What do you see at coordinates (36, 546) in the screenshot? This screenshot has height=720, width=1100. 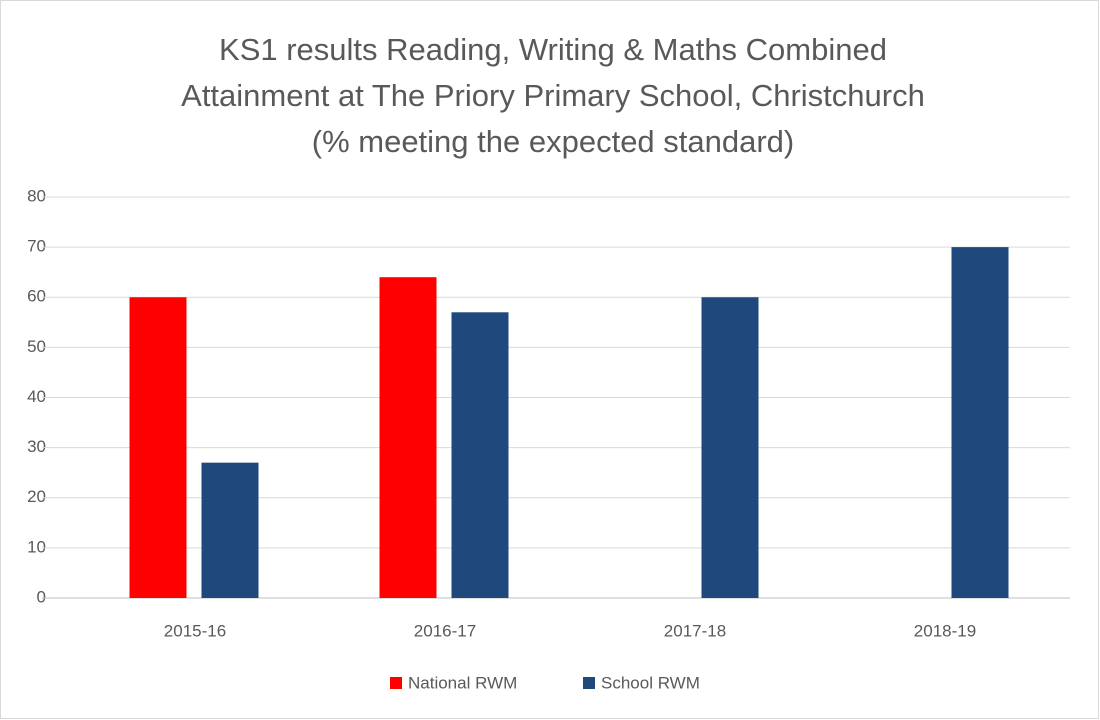 I see `y-tick-label: 10` at bounding box center [36, 546].